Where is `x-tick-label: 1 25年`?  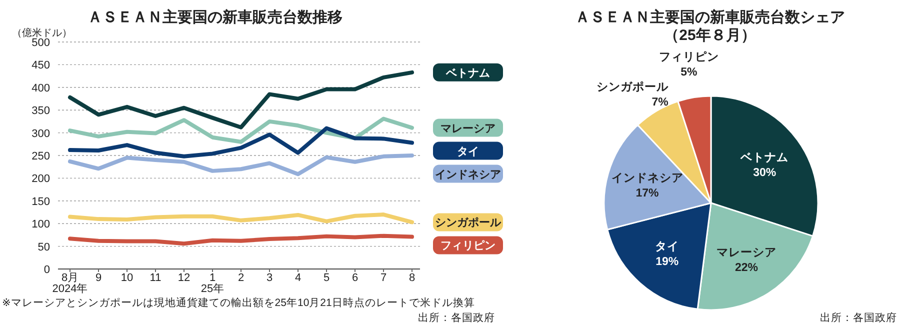
x-tick-label: 1 25年 is located at coordinates (212, 283).